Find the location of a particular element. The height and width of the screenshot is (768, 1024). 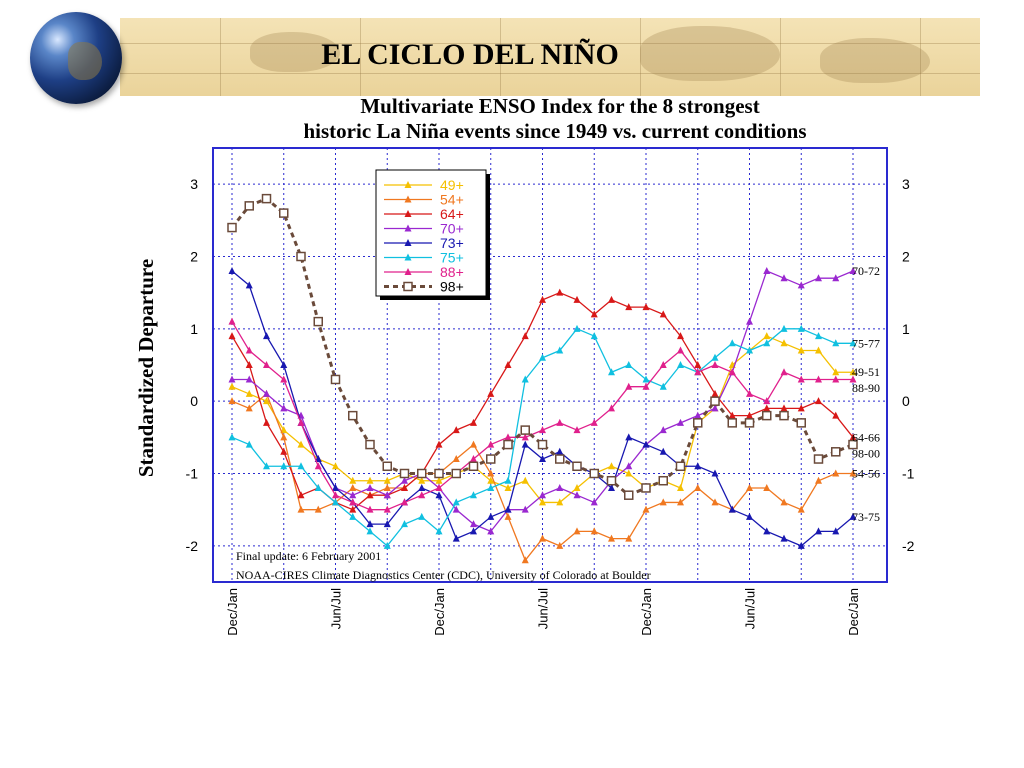

y-axis-label: Standardized Departure is located at coordinates (146, 368).